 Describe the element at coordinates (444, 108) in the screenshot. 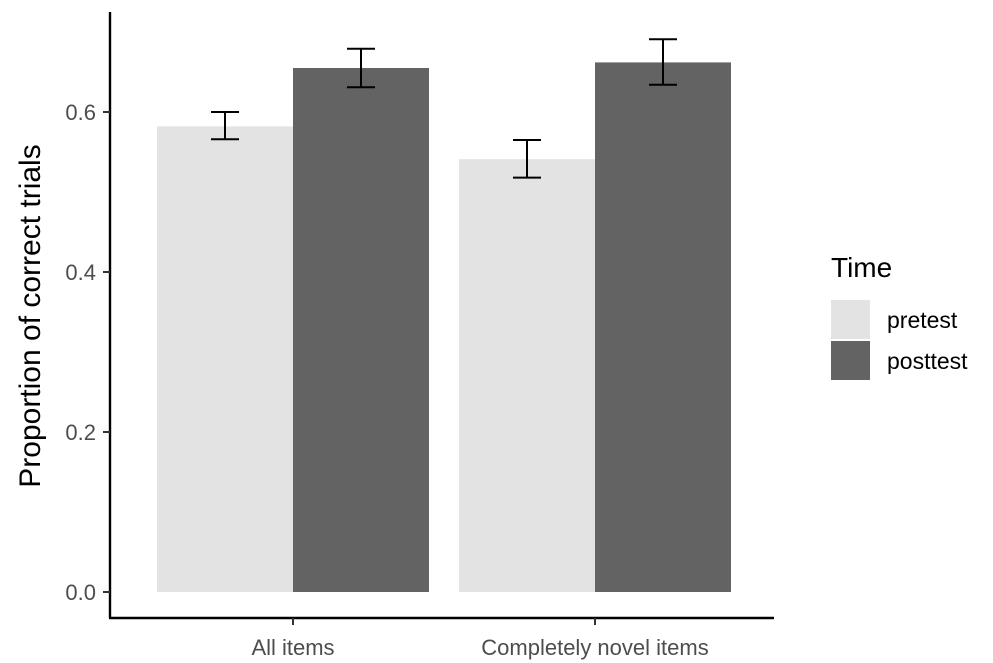

I see `error-bars` at that location.